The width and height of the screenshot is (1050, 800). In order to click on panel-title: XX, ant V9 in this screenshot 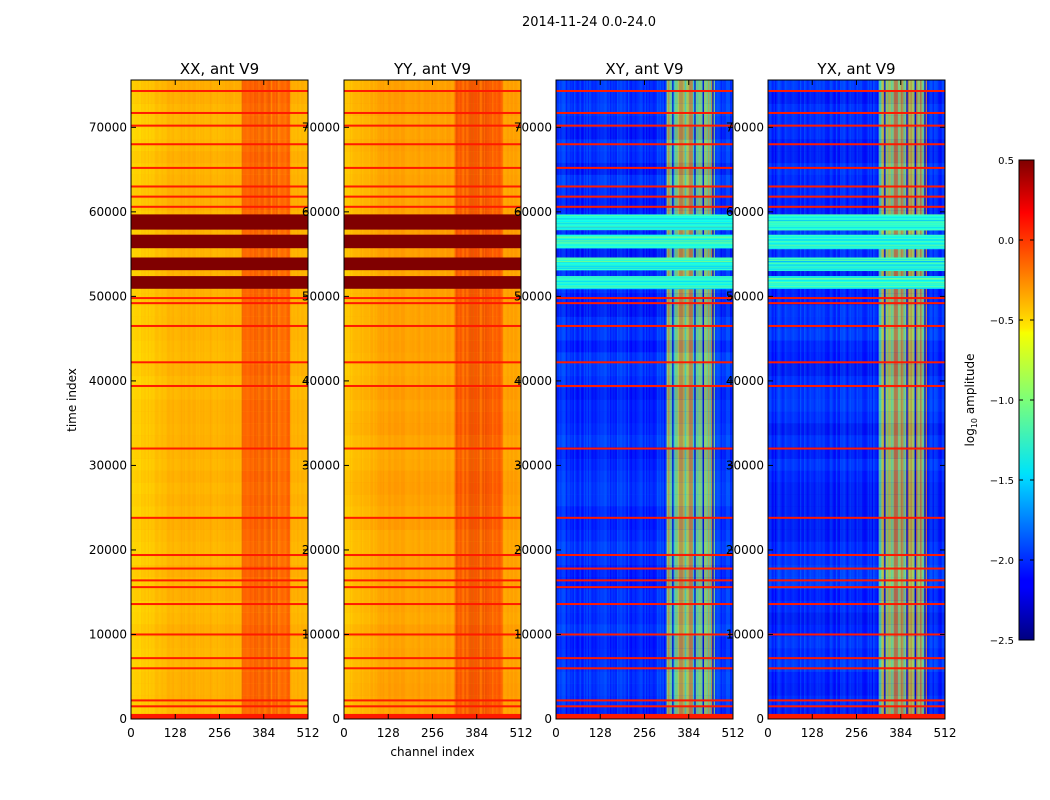, I will do `click(219, 69)`.